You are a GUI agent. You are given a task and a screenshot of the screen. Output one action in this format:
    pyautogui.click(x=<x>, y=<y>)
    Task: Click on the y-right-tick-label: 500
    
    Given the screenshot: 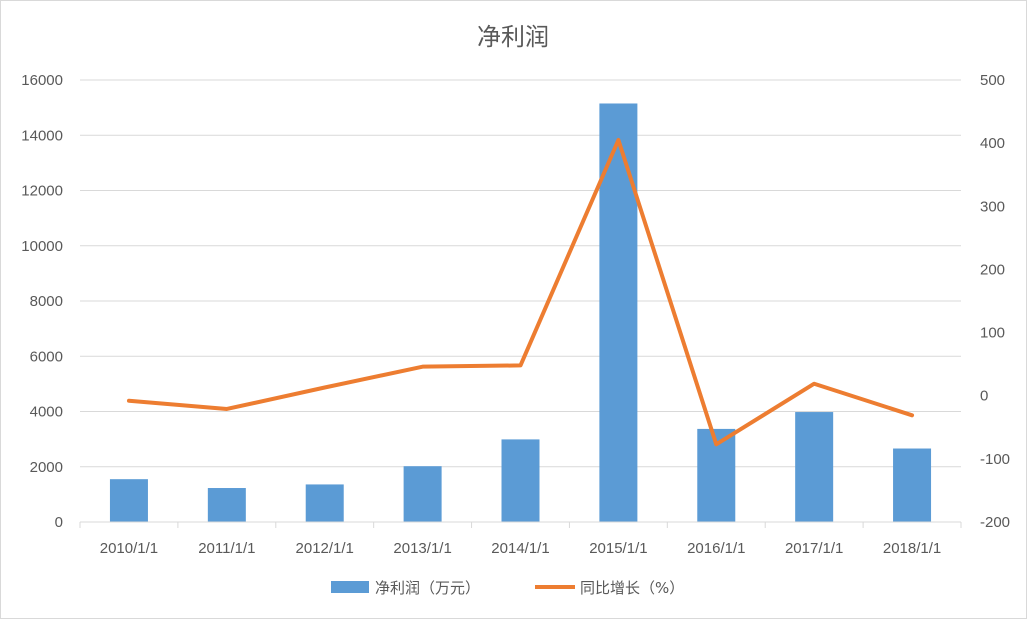 What is the action you would take?
    pyautogui.click(x=992, y=80)
    